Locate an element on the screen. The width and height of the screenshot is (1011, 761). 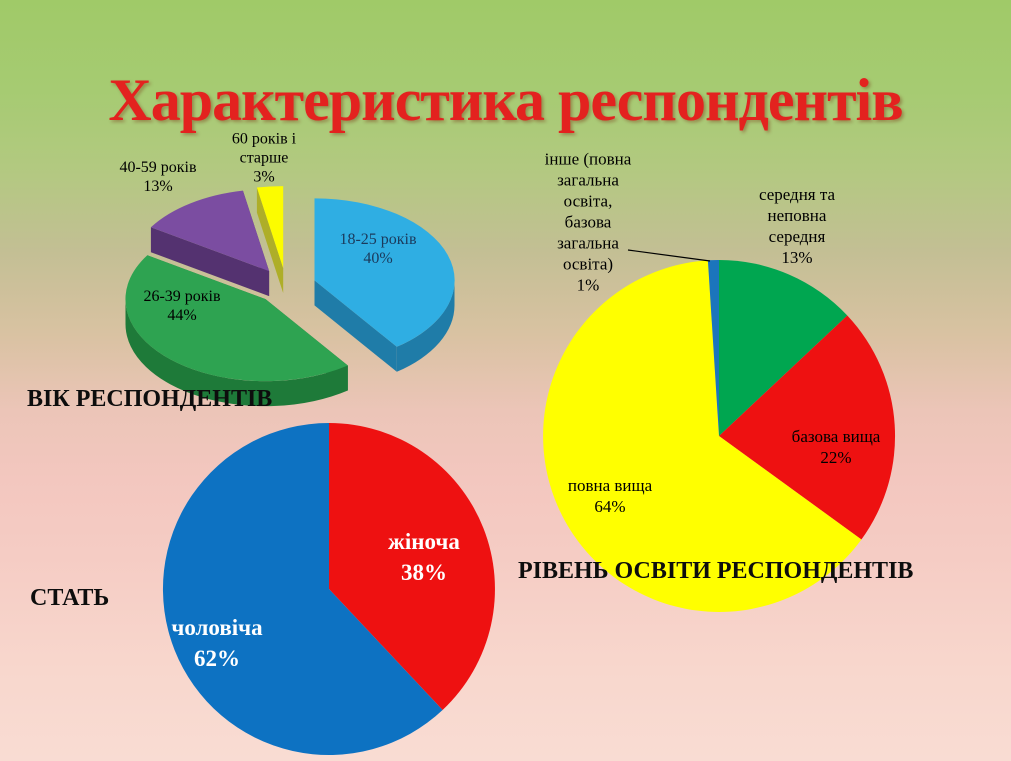
gender-chart-caption: СТАТЬ is located at coordinates (70, 598).